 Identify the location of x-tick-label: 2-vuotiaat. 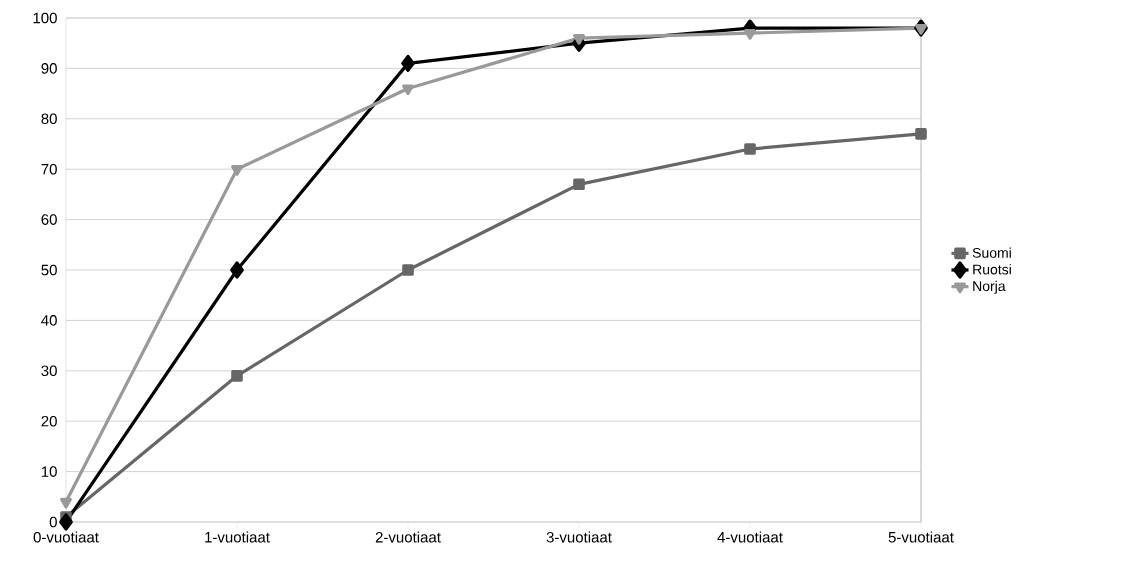
(408, 537).